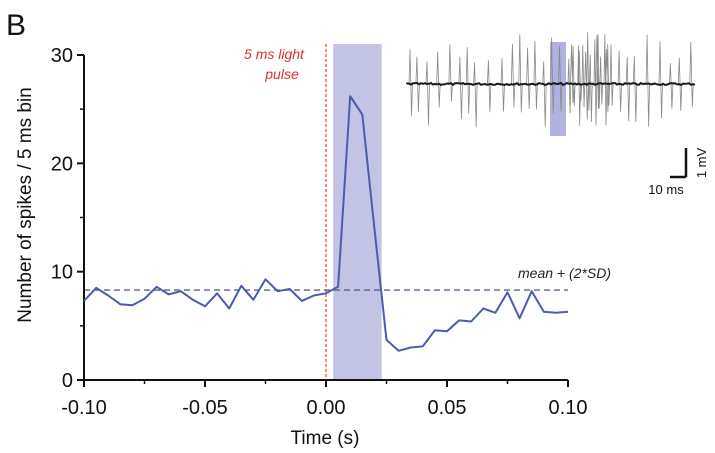  I want to click on light-pulse-label-line1: 5 ms light, so click(274, 54).